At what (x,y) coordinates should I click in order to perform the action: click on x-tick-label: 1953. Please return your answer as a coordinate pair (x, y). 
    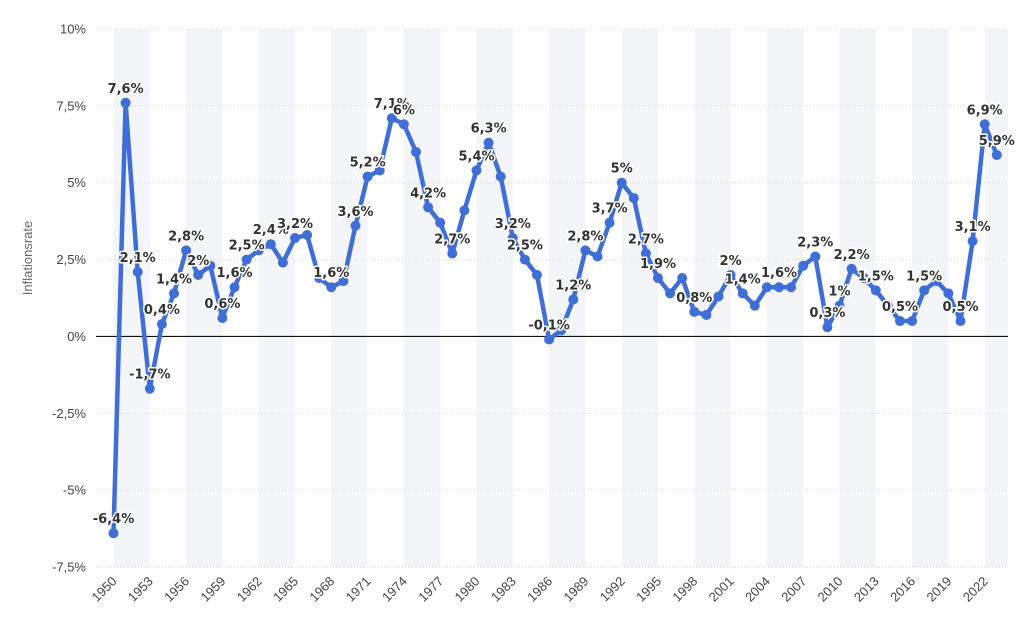
    Looking at the image, I should click on (140, 589).